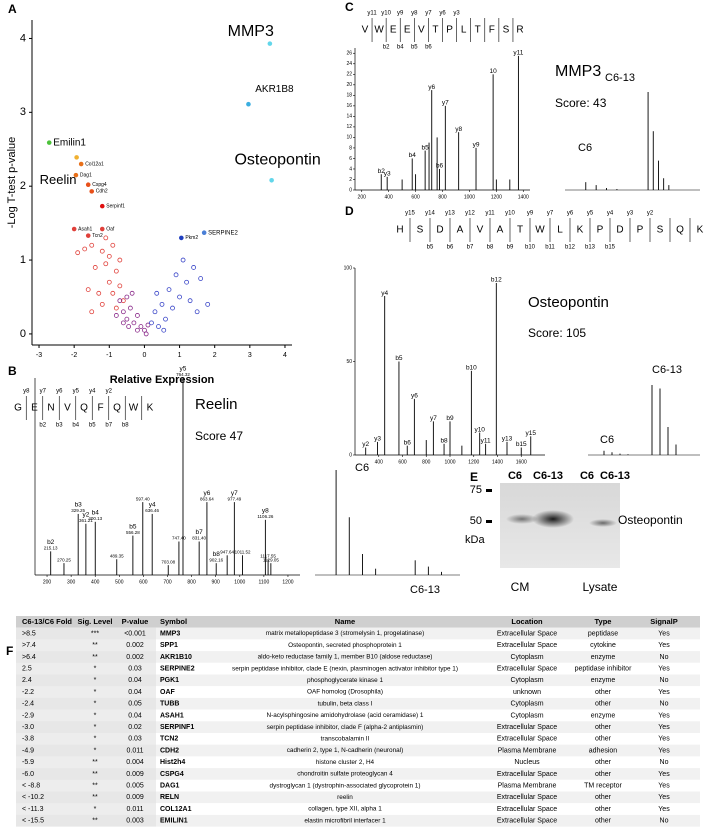 The height and width of the screenshot is (829, 708). I want to click on peak-ion-label: y5, so click(183, 369).